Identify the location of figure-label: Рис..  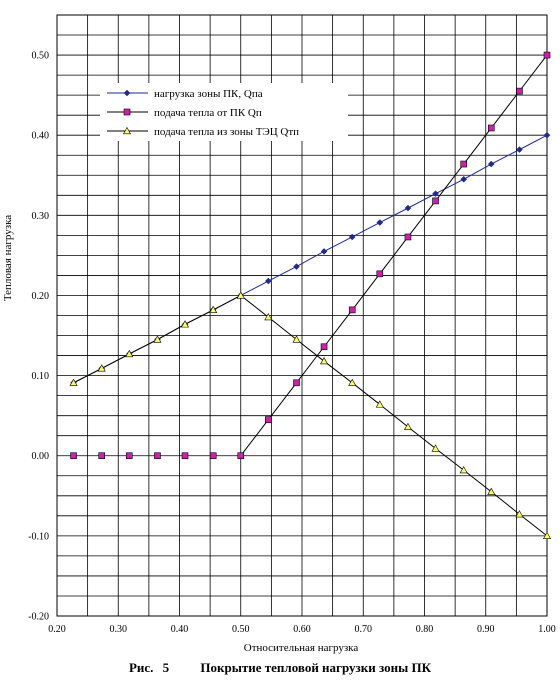
(141, 667).